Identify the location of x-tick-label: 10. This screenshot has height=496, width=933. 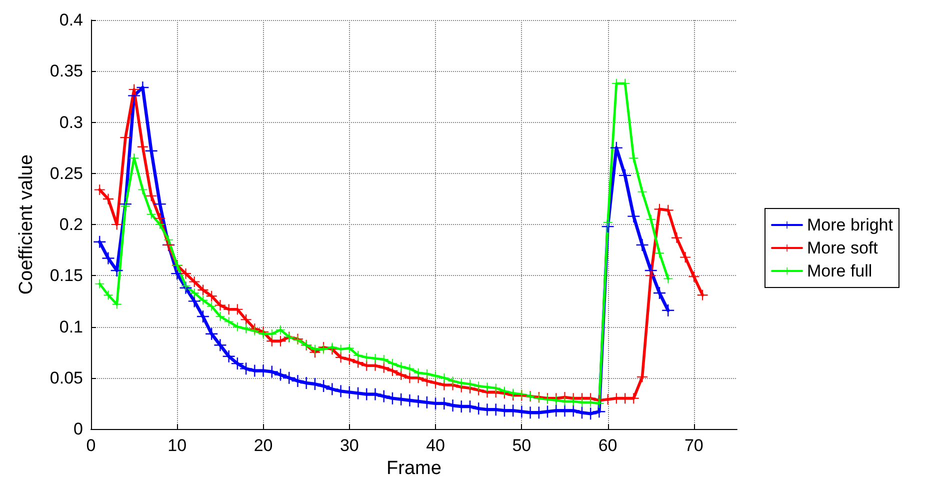
(177, 445).